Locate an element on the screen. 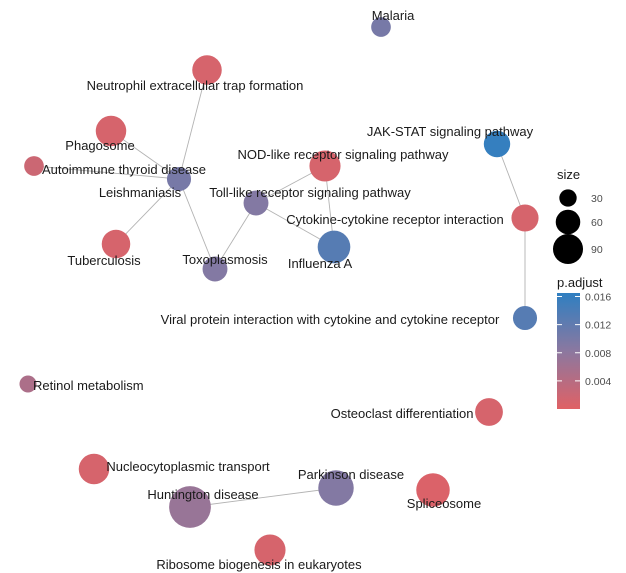  node-parkinson is located at coordinates (336, 488).